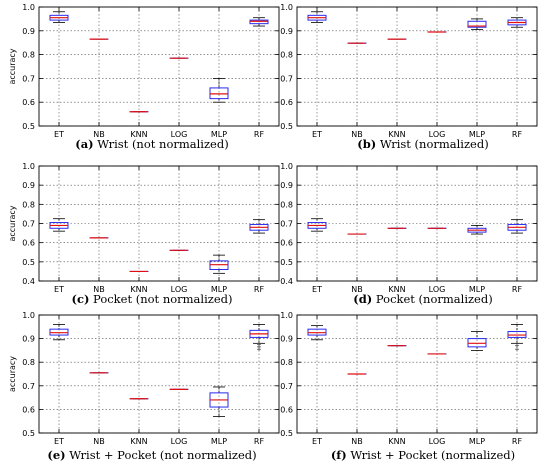 This screenshot has height=474, width=550. I want to click on caption-label: (c), so click(81, 299).